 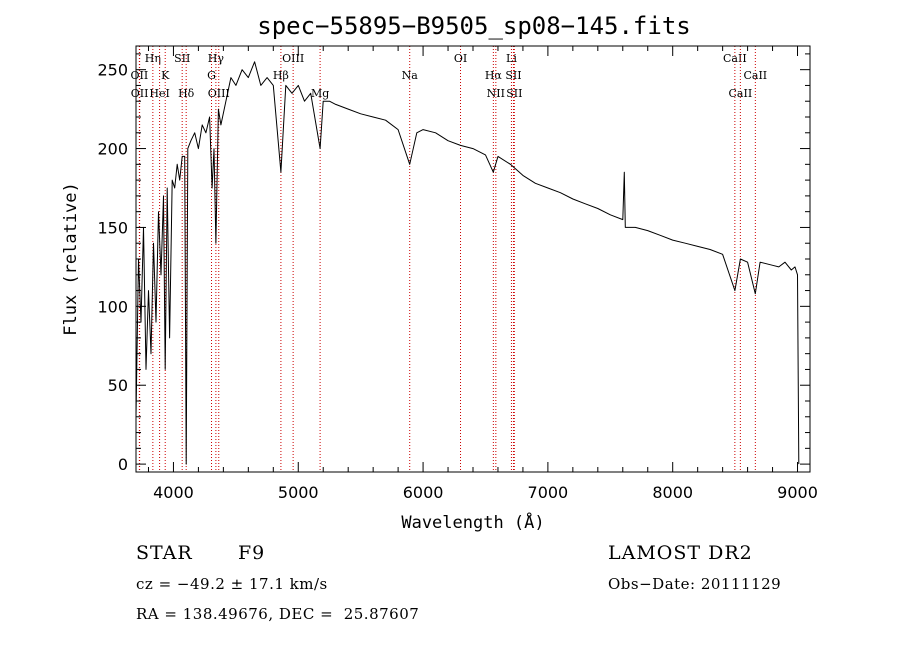 What do you see at coordinates (112, 70) in the screenshot?
I see `y-tick-label: 250` at bounding box center [112, 70].